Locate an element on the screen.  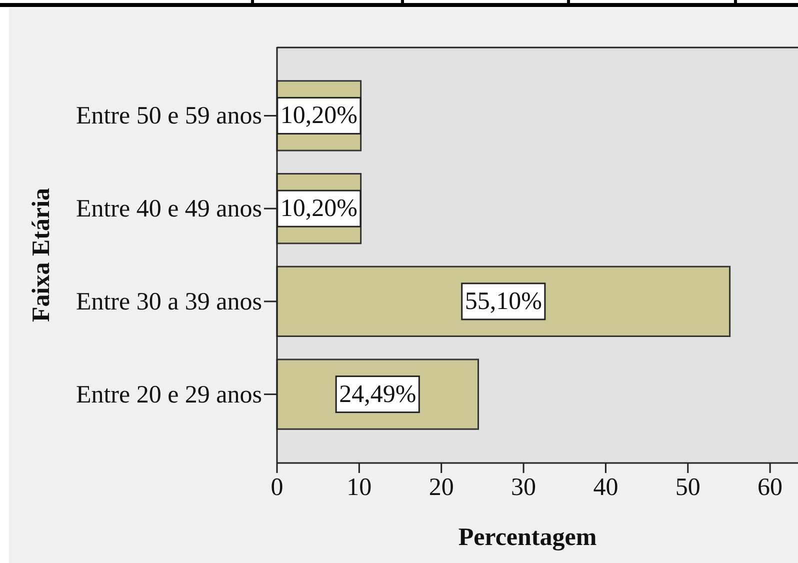
x-tick-label: 0 is located at coordinates (277, 487).